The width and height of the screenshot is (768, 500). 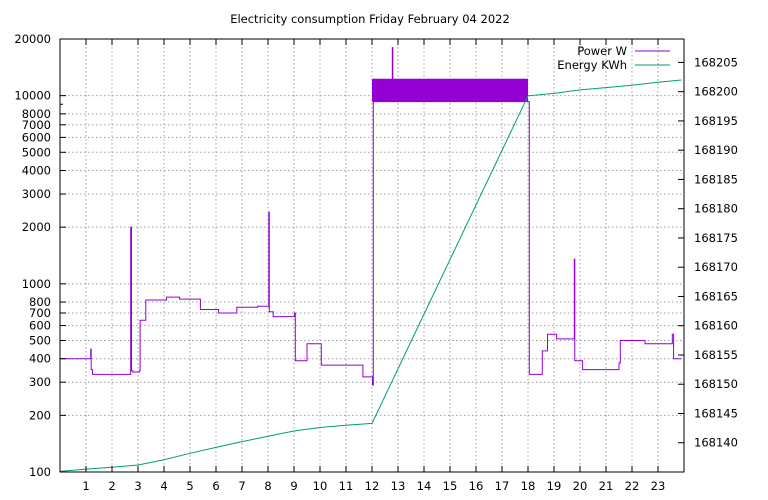 What do you see at coordinates (36, 171) in the screenshot?
I see `y-tick-label: 4000` at bounding box center [36, 171].